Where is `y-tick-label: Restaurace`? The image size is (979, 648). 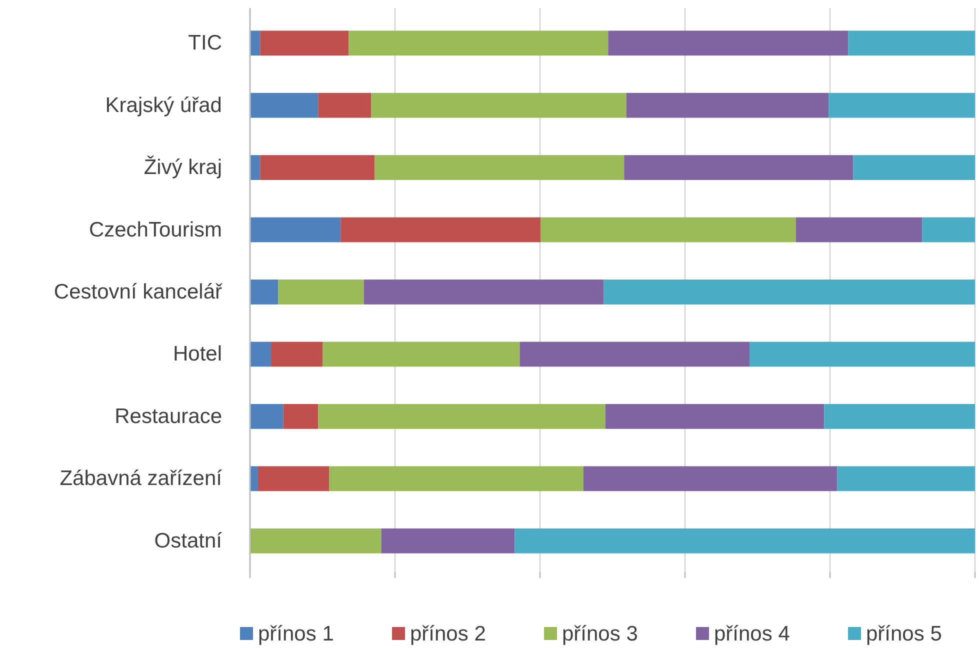 y-tick-label: Restaurace is located at coordinates (168, 416).